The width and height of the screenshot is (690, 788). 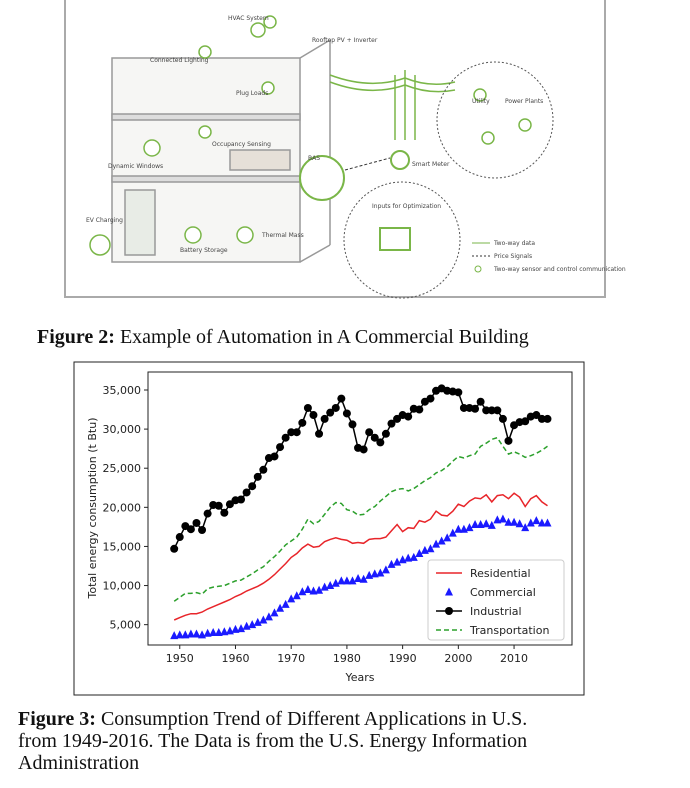 I want to click on series-line, so click(x=360, y=519).